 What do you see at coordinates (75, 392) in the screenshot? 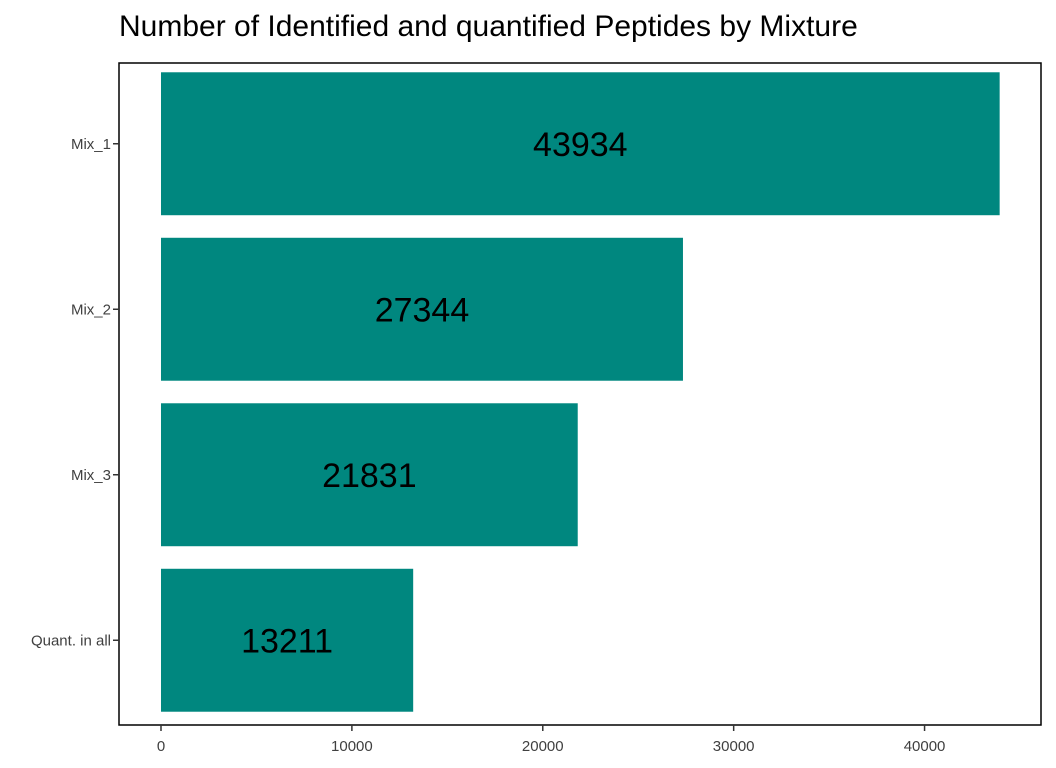
I see `y-axis: Mix_1 Mix_2 Mix_3 Quant. in all` at bounding box center [75, 392].